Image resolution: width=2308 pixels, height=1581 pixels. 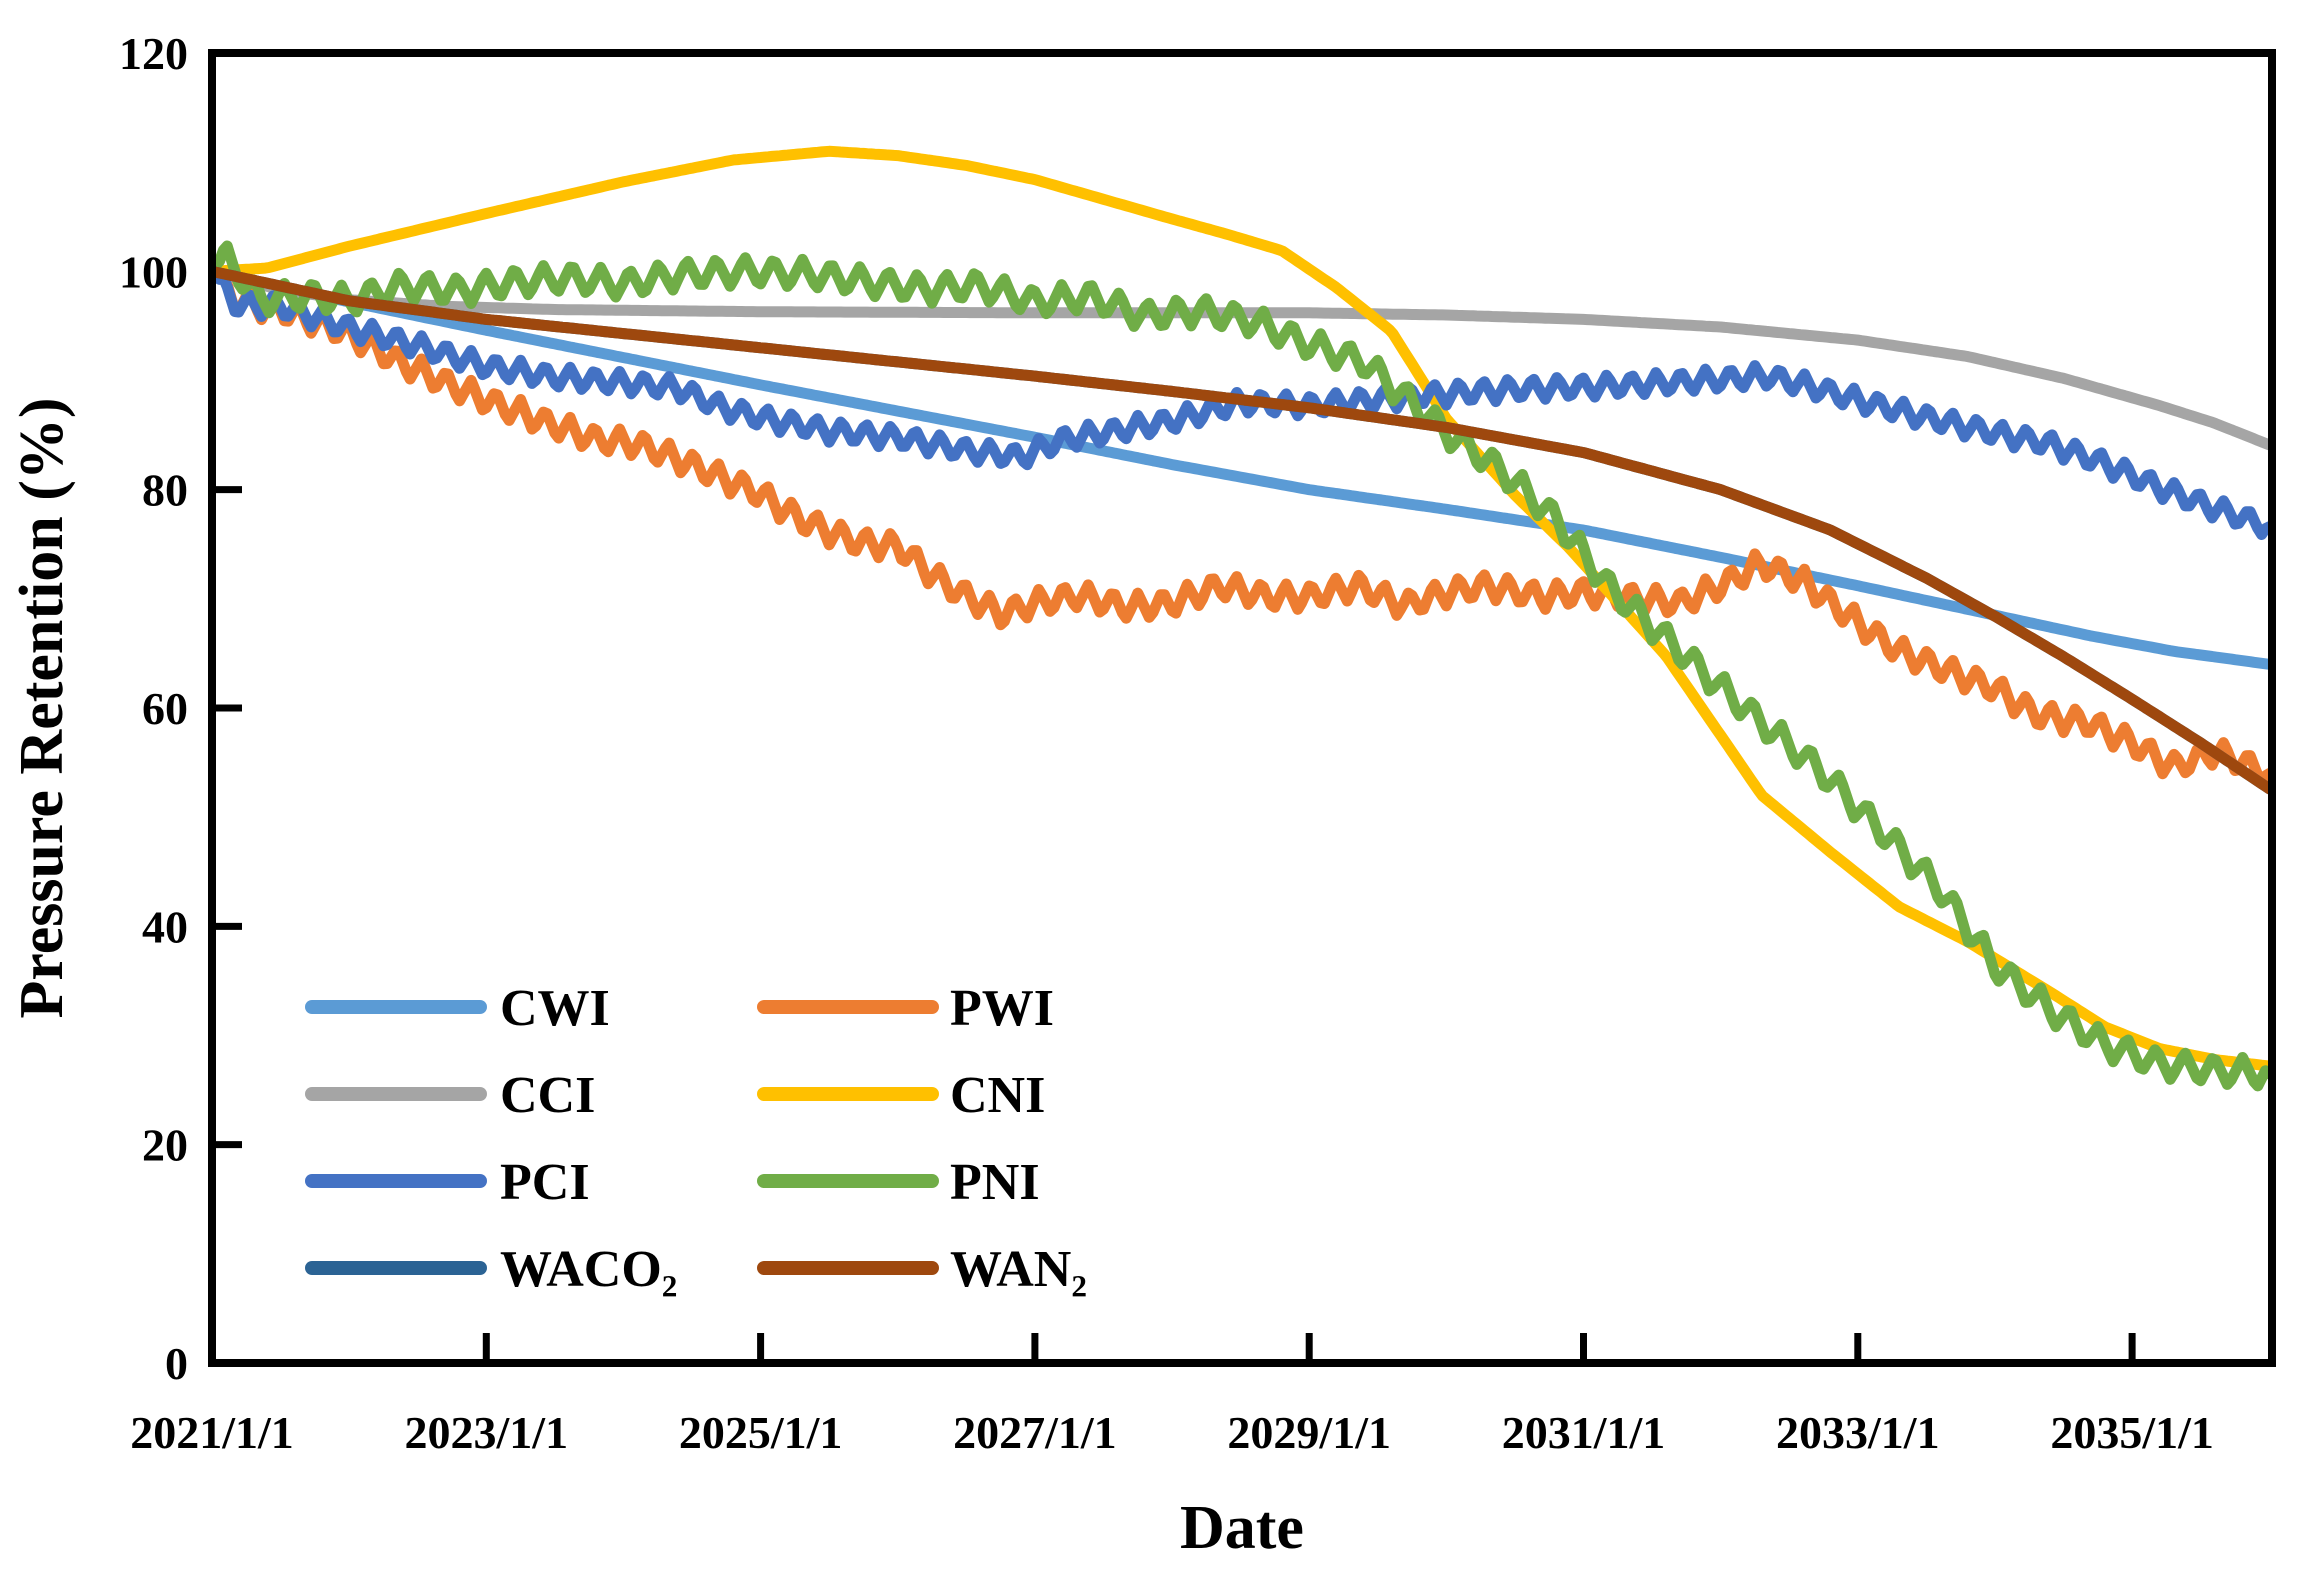 I want to click on legend-label: CCI, so click(x=547, y=1095).